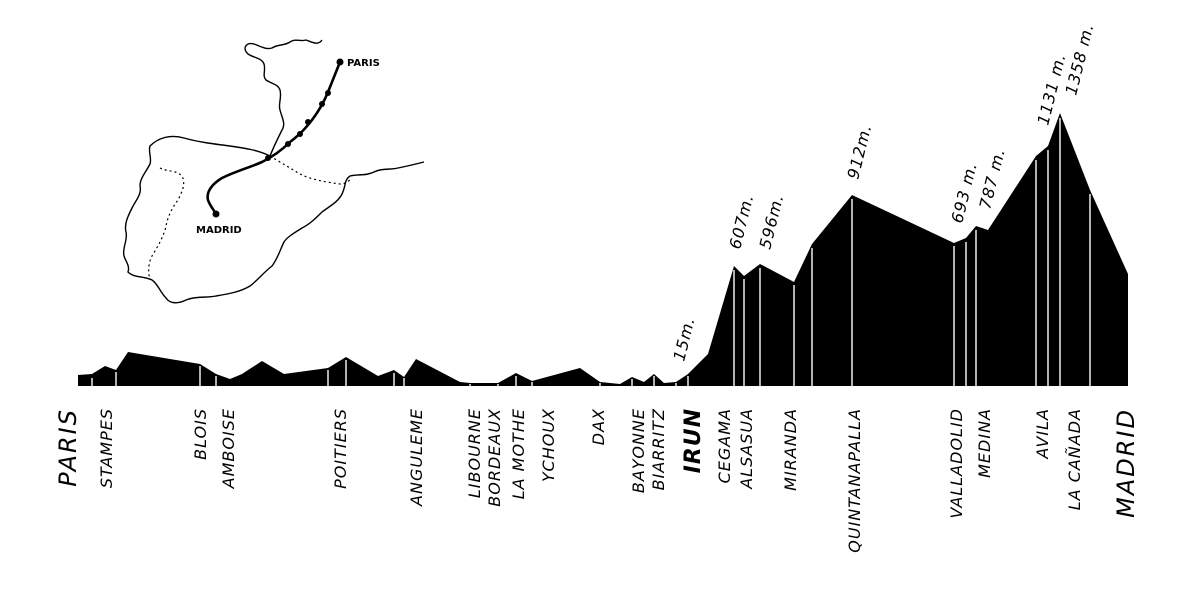  What do you see at coordinates (106, 448) in the screenshot?
I see `station-label: STAMPES` at bounding box center [106, 448].